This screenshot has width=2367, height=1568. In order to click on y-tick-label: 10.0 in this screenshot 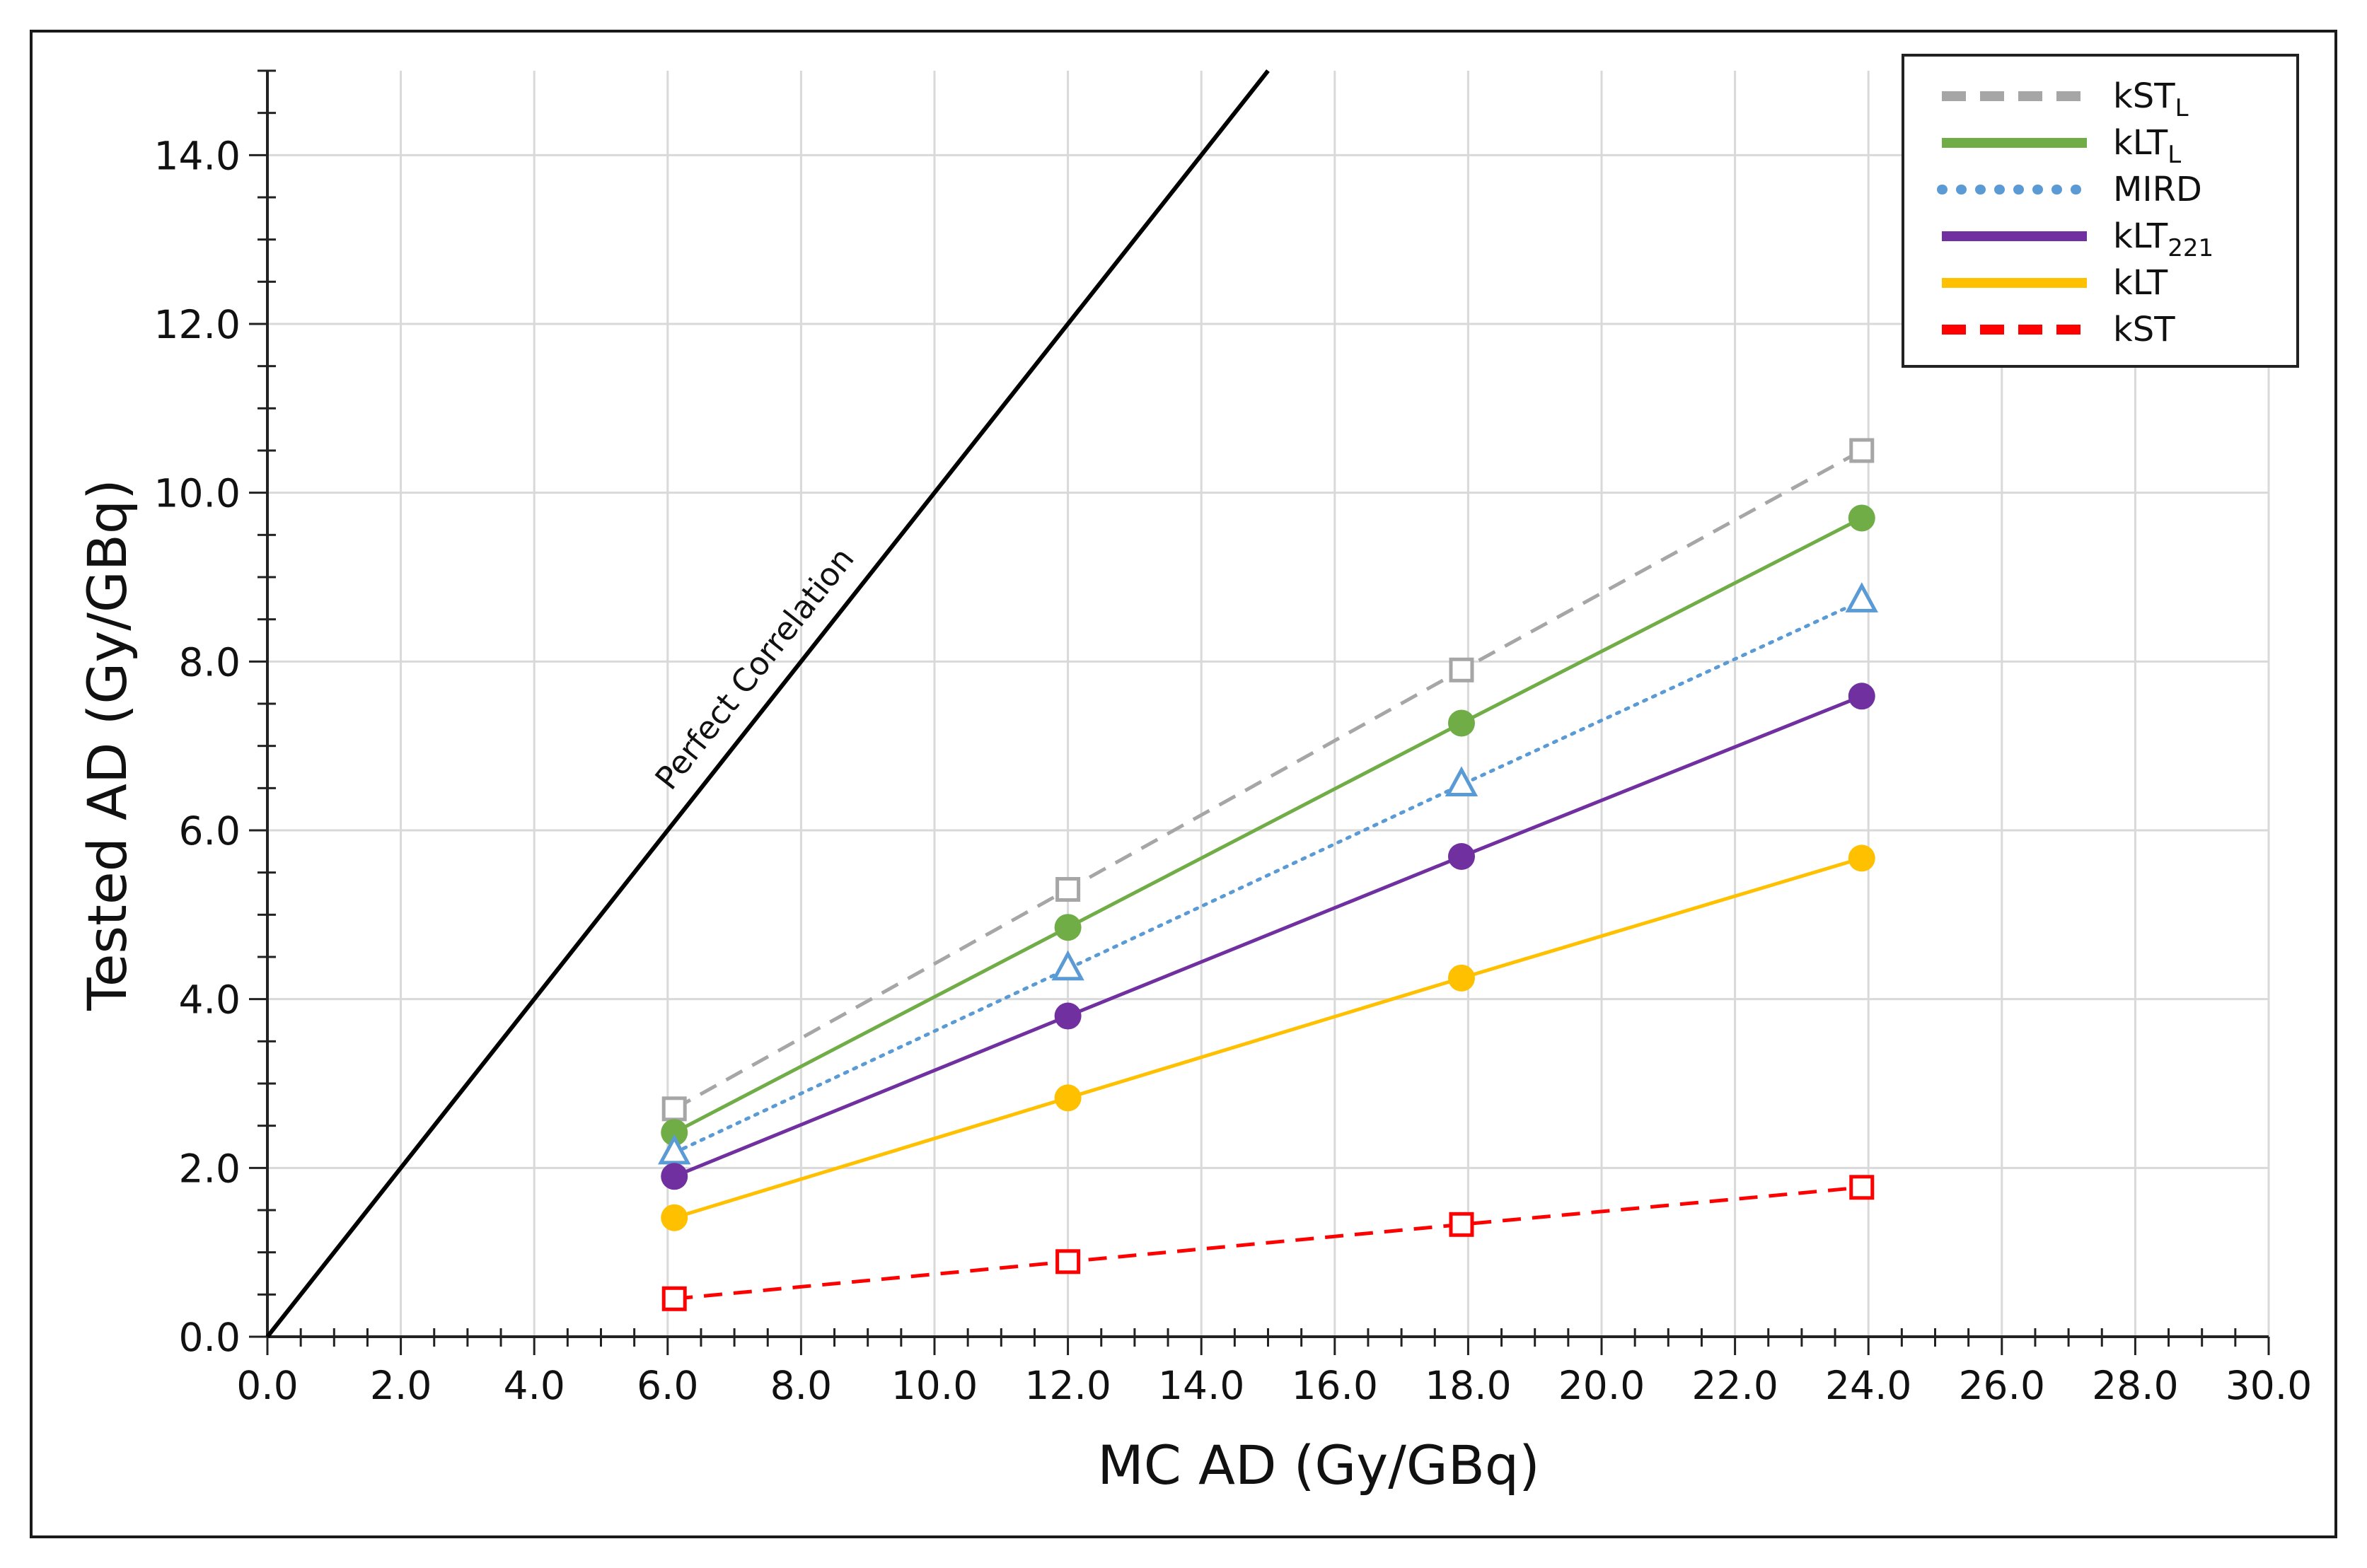, I will do `click(197, 494)`.